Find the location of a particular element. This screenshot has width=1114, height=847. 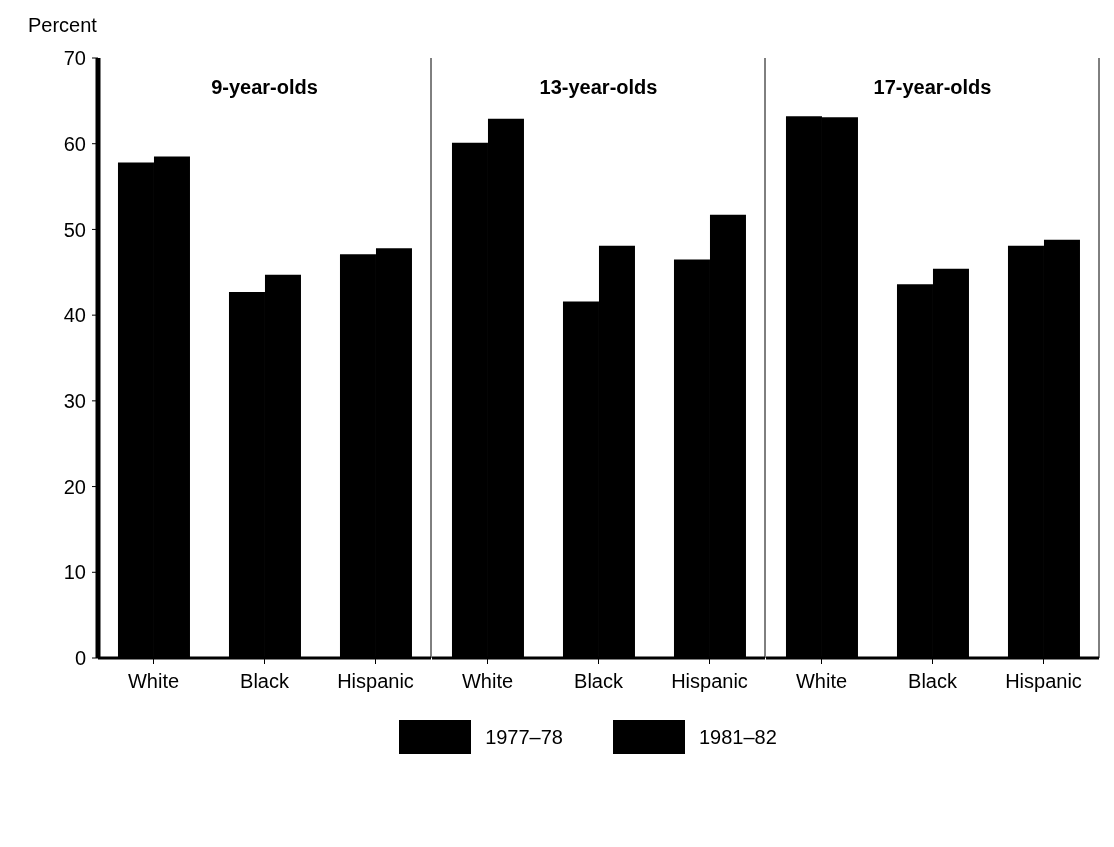

y-axis-title: Percent is located at coordinates (62, 25).